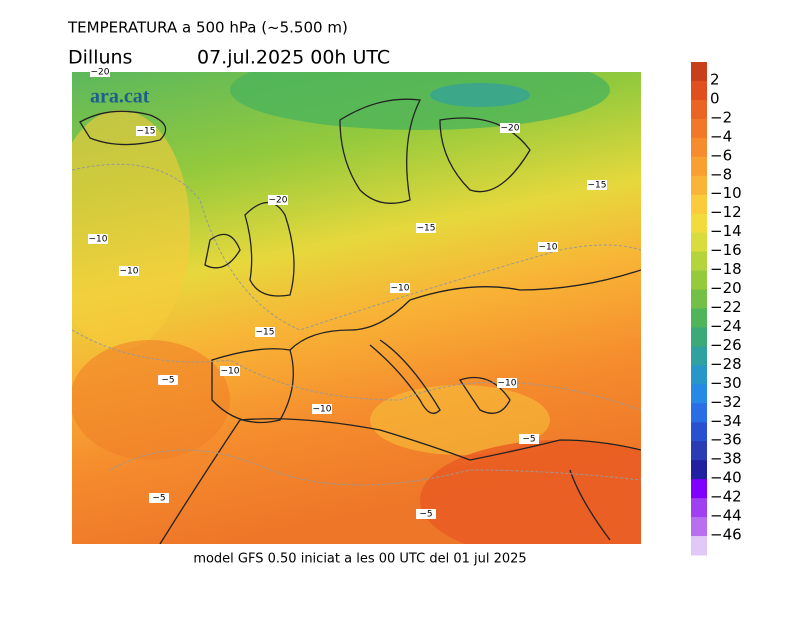 Image resolution: width=800 pixels, height=621 pixels. Describe the element at coordinates (721, 155) in the screenshot. I see `colorbar-label: −6` at that location.